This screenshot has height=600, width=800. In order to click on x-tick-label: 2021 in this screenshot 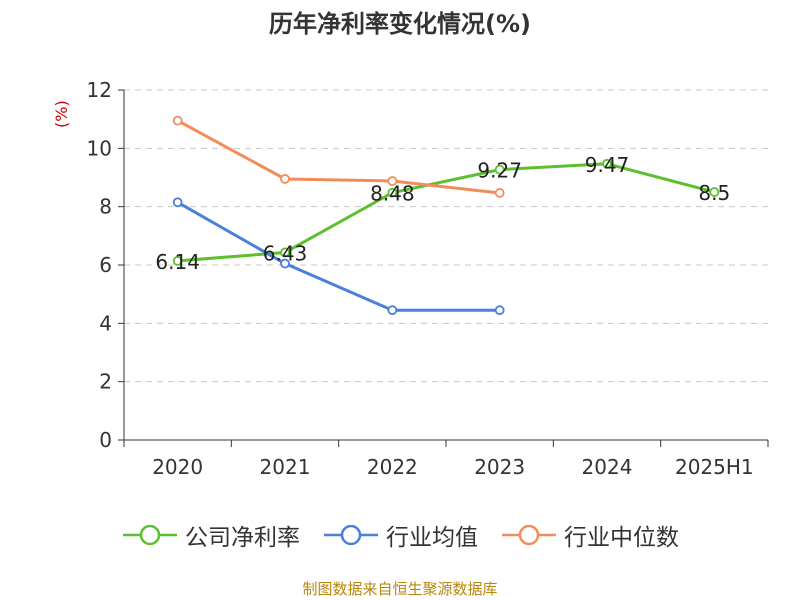, I will do `click(285, 467)`.